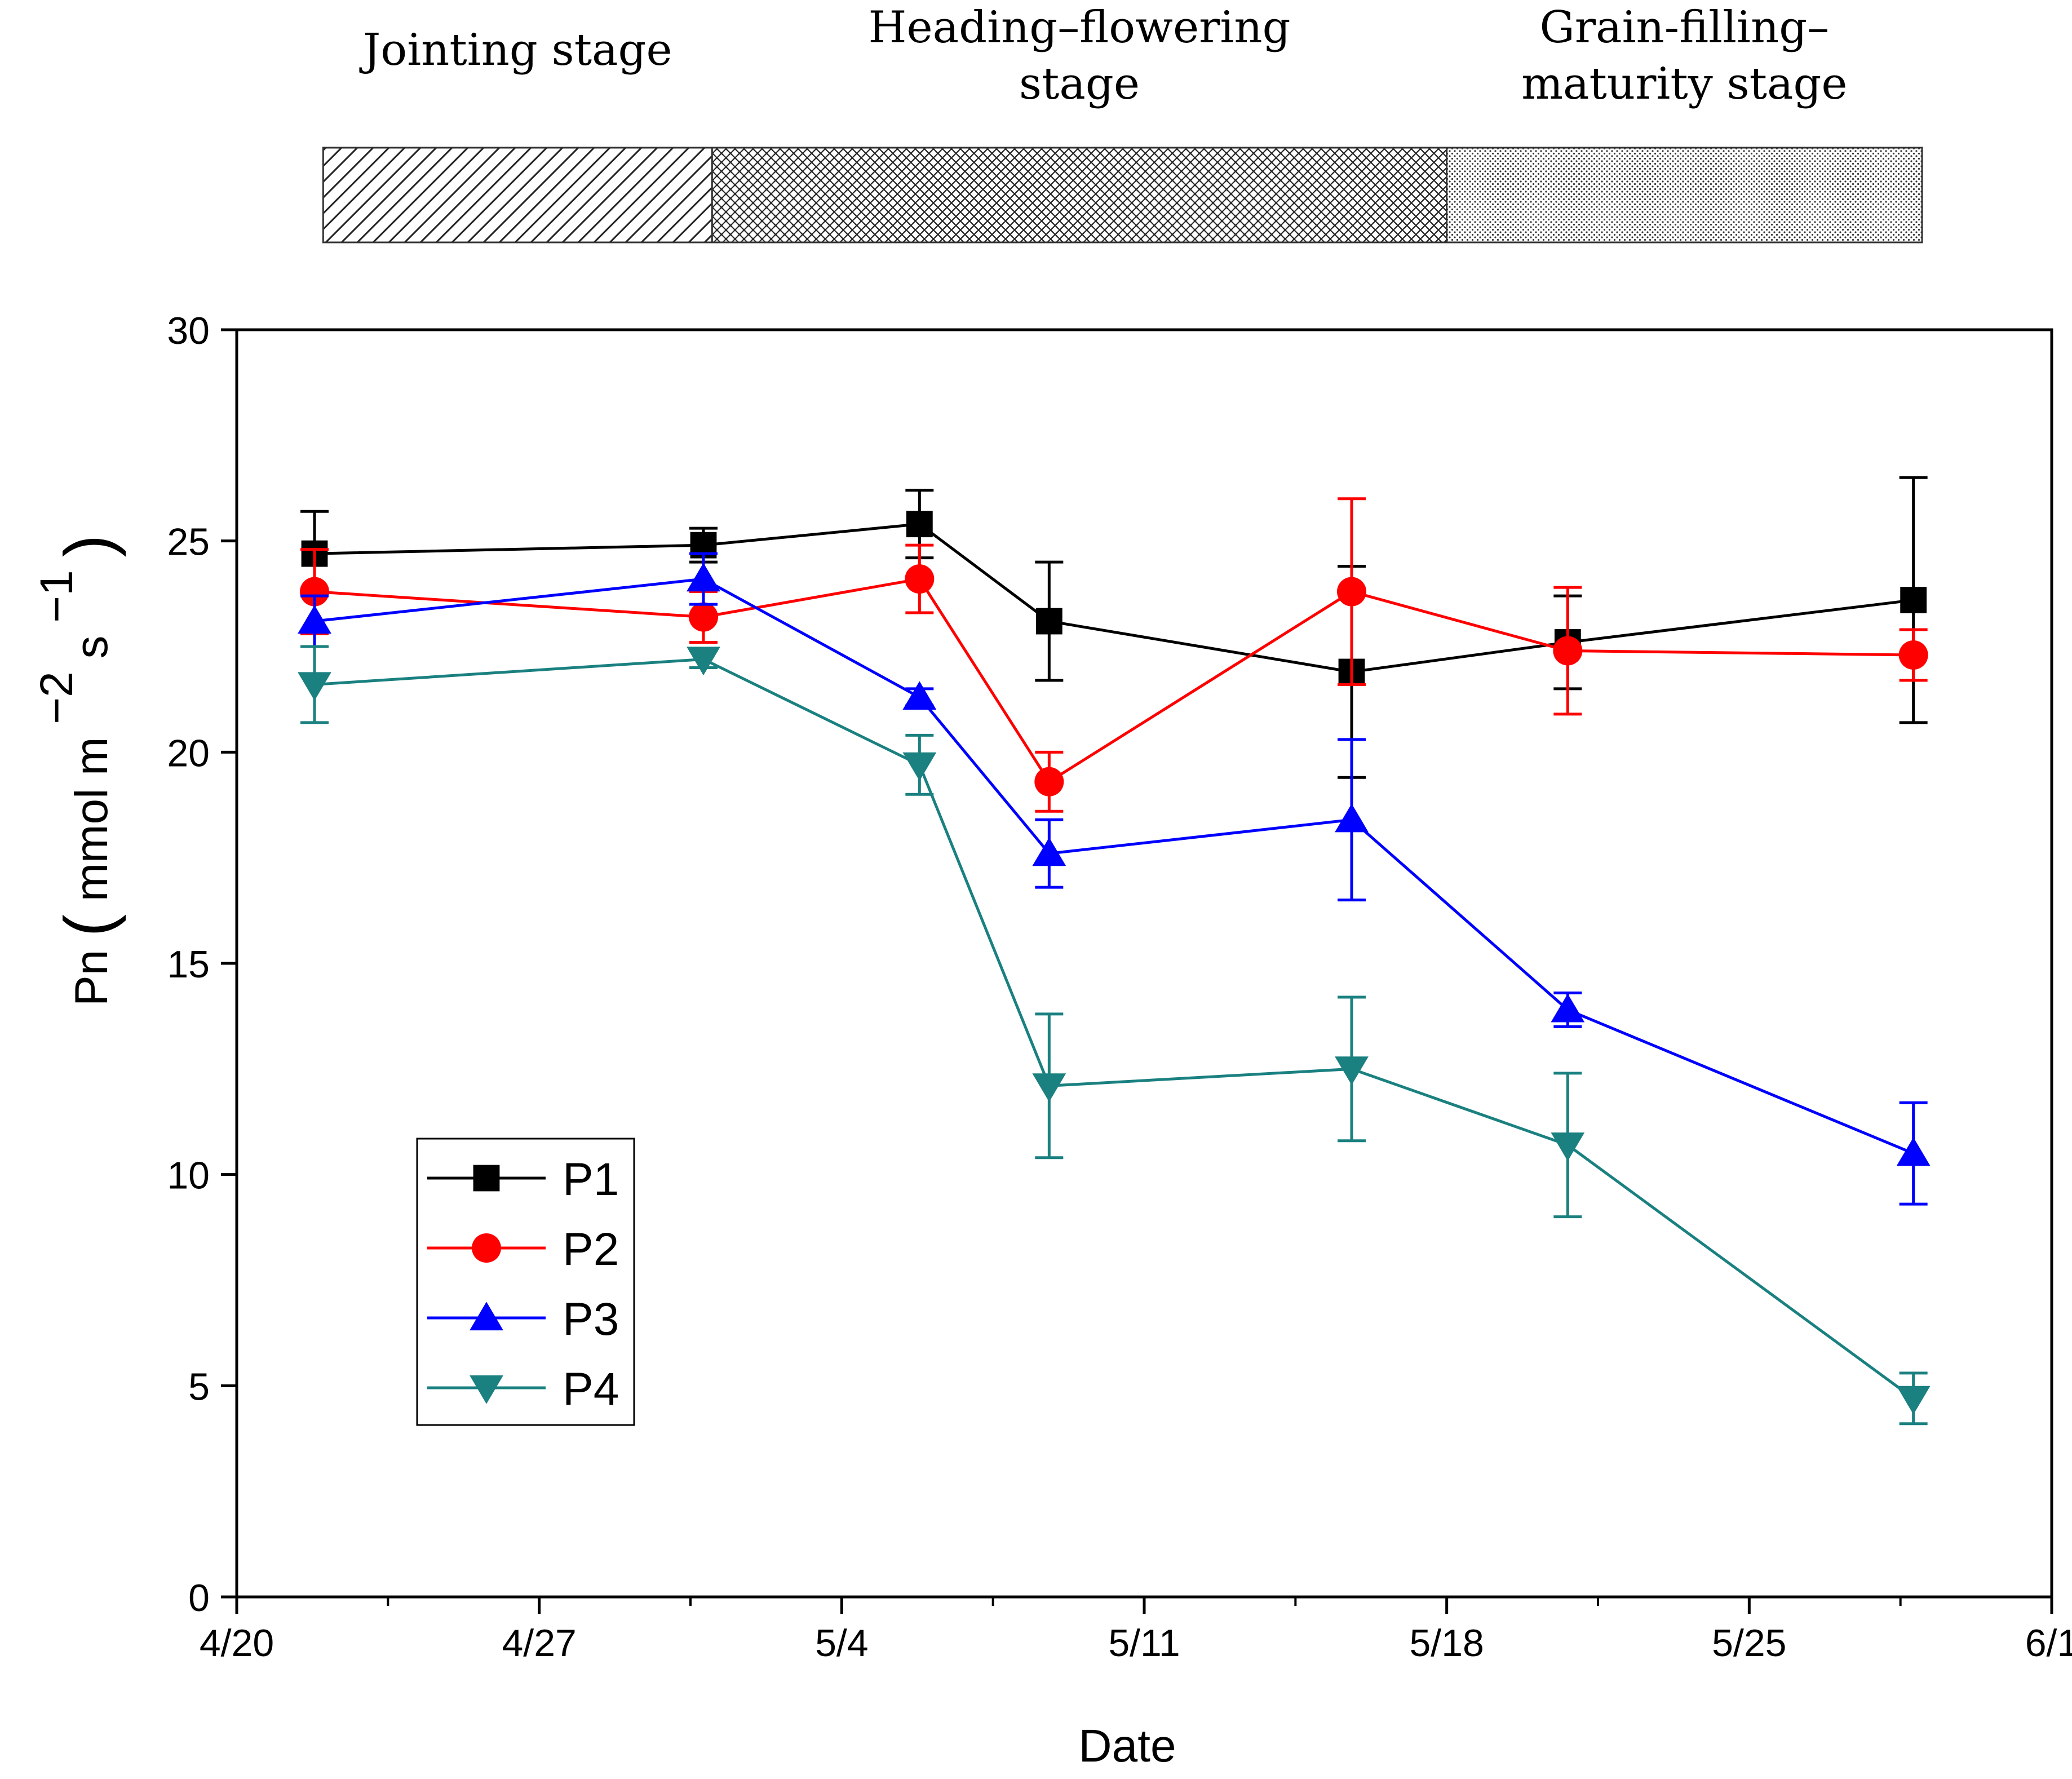  Describe the element at coordinates (591, 1389) in the screenshot. I see `legend-label: P4` at that location.